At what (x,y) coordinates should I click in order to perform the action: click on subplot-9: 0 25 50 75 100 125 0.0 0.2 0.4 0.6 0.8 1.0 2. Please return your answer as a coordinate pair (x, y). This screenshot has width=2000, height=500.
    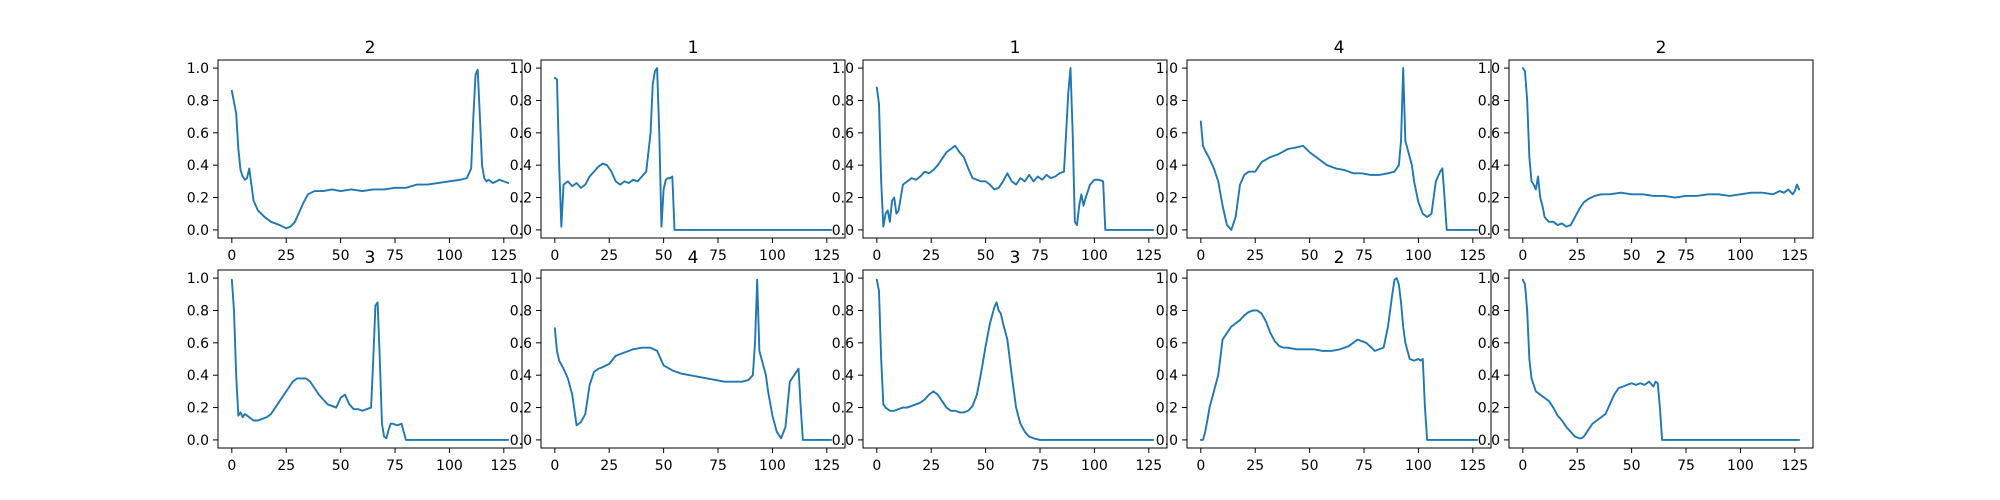
    Looking at the image, I should click on (1324, 361).